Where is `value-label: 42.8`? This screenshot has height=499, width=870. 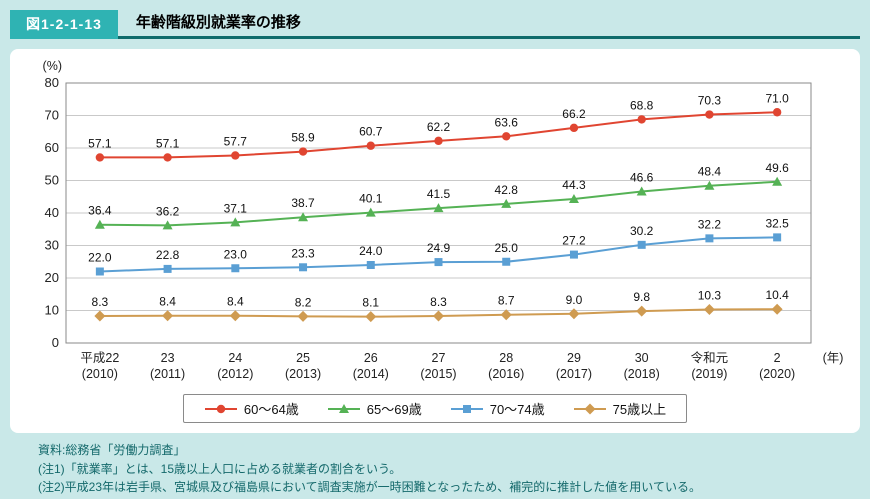 value-label: 42.8 is located at coordinates (507, 190).